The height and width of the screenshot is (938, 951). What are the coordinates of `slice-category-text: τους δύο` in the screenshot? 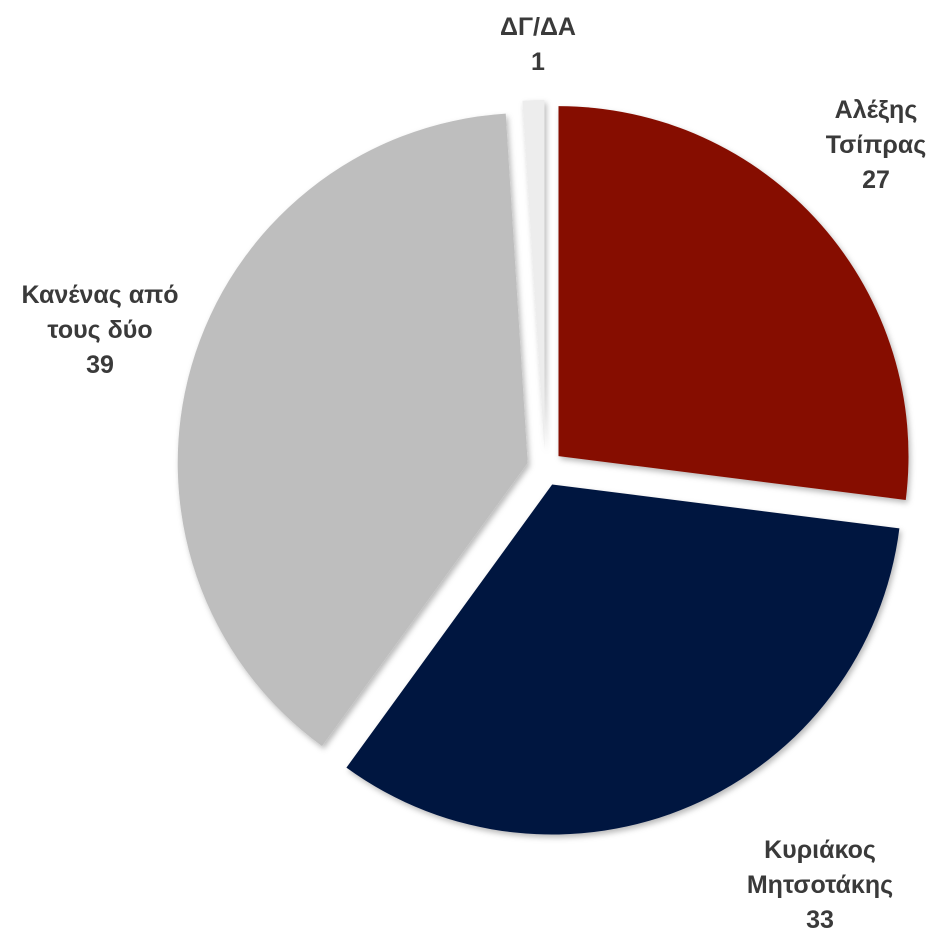 It's located at (99, 330).